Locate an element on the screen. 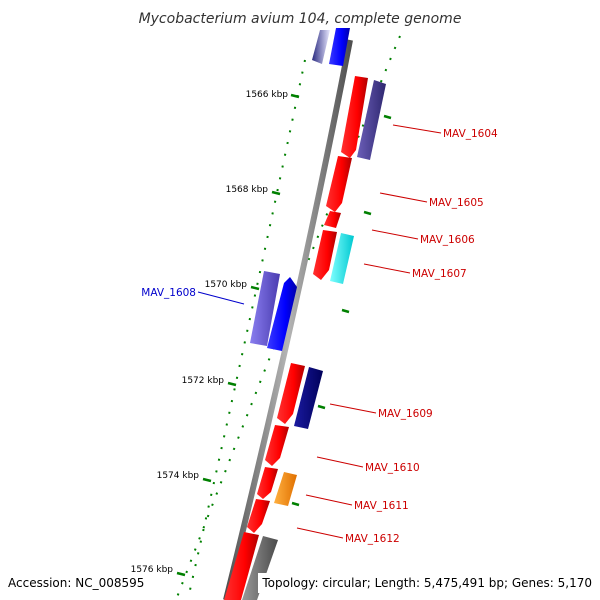 This screenshot has width=600, height=600. gene-label-mav-1608: MAV_1608 is located at coordinates (168, 293).